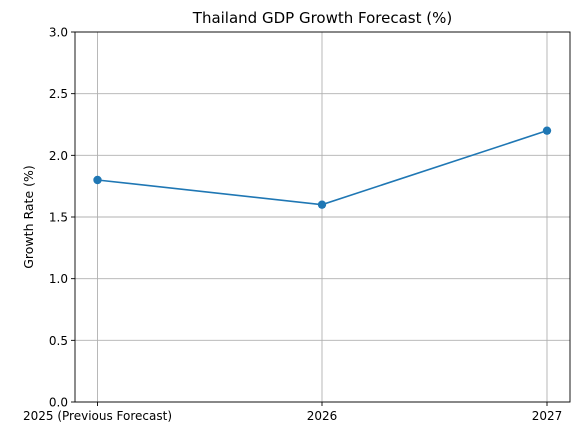  I want to click on y-tick-label: 2.0, so click(58, 156).